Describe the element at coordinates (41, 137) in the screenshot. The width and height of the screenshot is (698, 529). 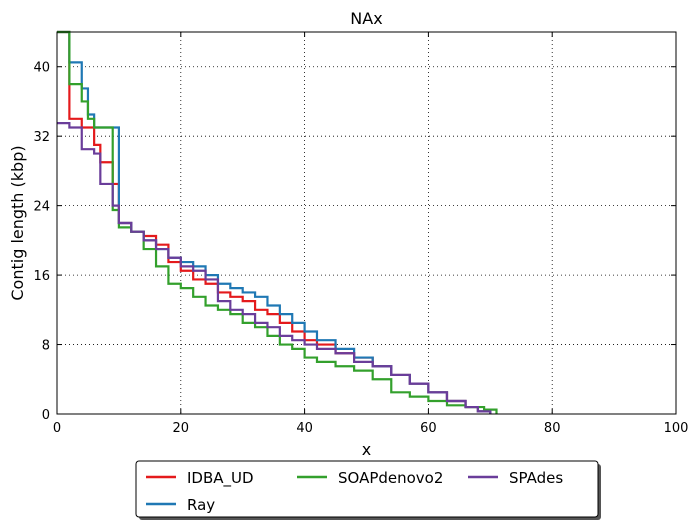
I see `y-tick-label: 32` at that location.